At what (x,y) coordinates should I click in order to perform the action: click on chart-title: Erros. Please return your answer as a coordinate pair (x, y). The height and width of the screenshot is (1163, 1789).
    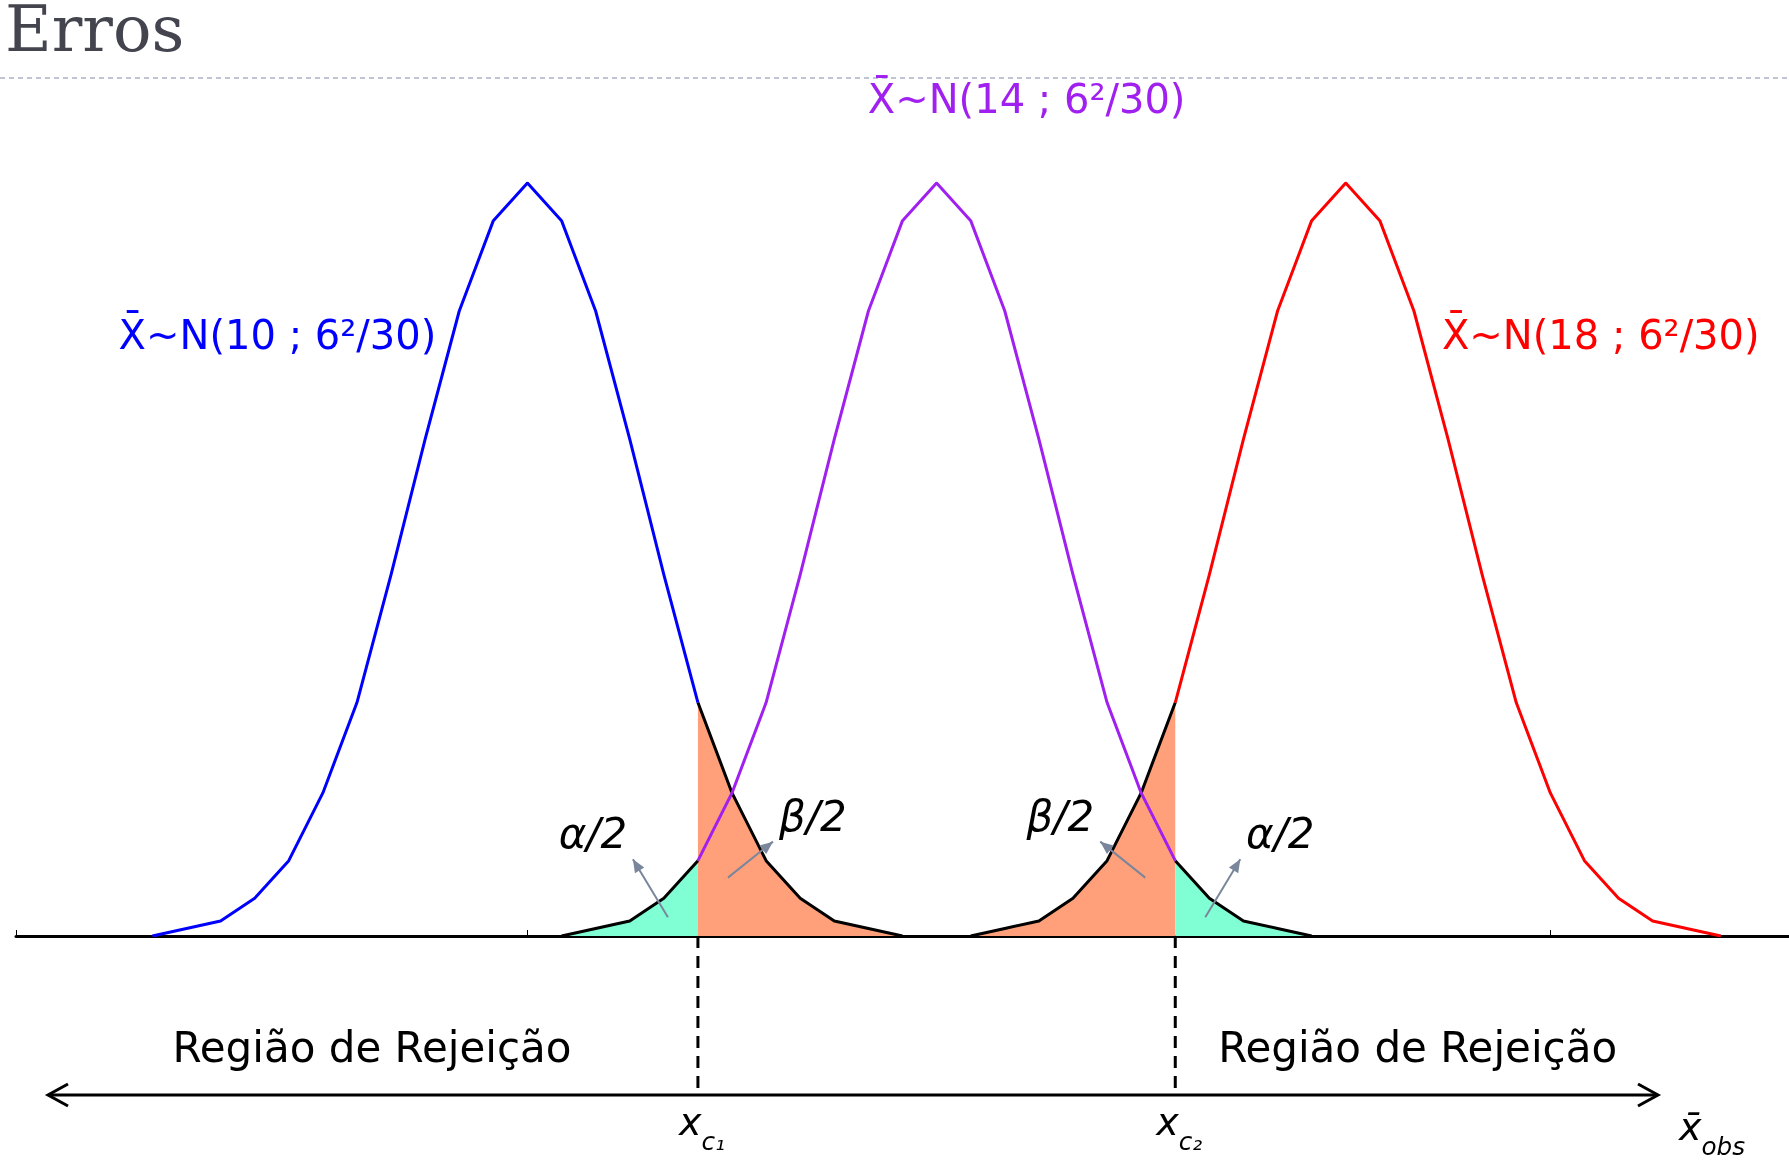
    Looking at the image, I should click on (95, 33).